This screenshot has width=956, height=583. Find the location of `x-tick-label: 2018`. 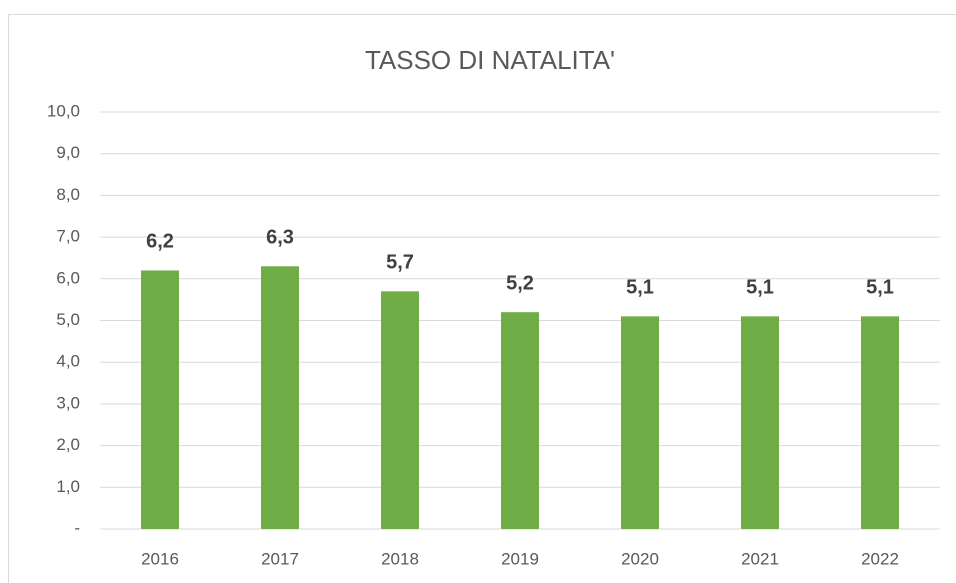

x-tick-label: 2018 is located at coordinates (400, 558).